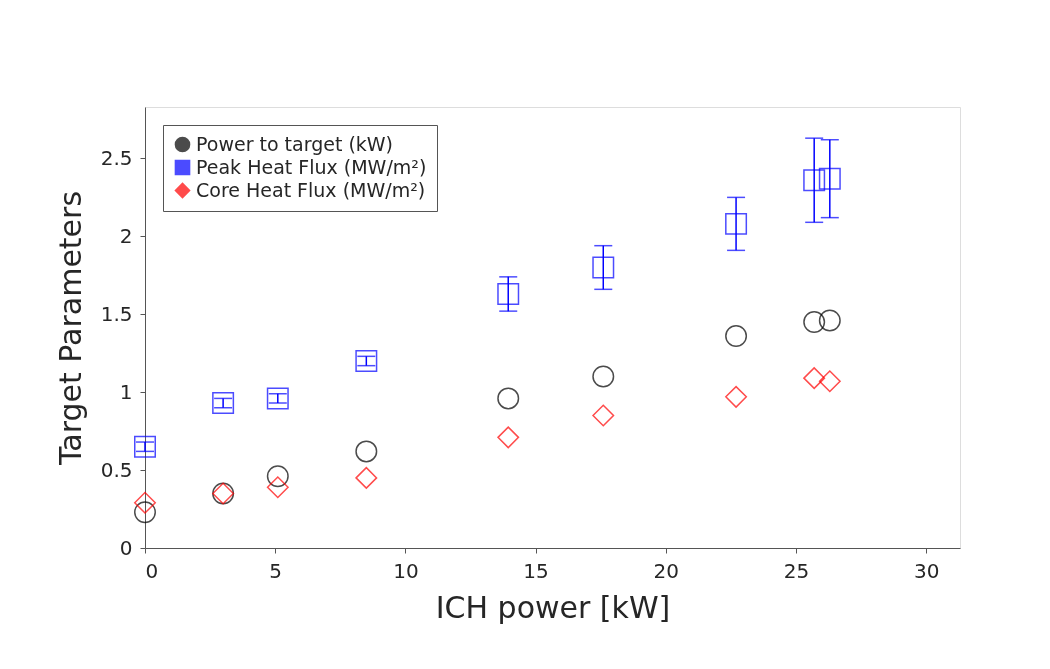  I want to click on y-tick-label: 0, so click(126, 547).